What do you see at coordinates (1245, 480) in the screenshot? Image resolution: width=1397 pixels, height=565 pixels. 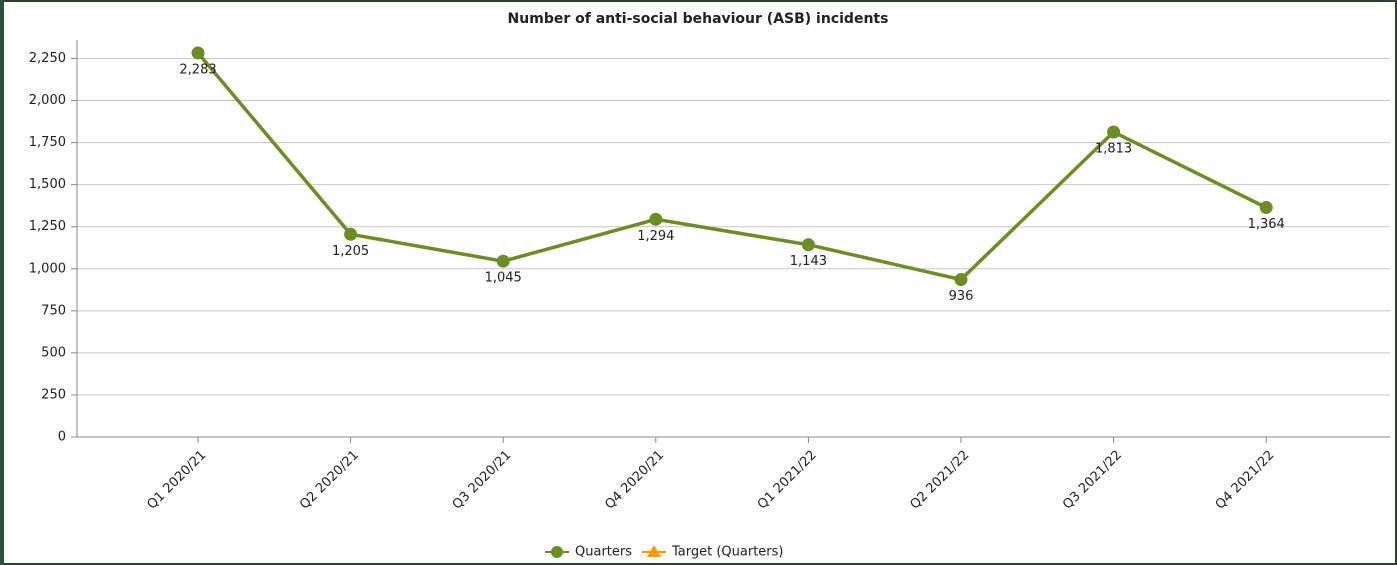 I see `x-tick-label: Q4 2021/22` at bounding box center [1245, 480].